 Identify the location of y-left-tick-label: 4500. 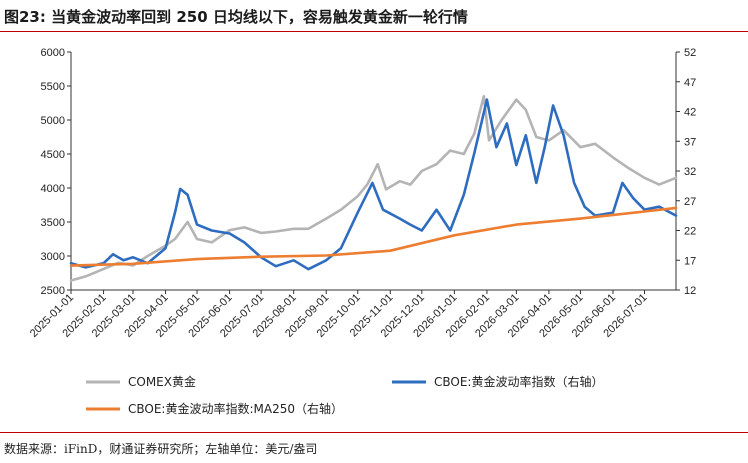
(53, 155).